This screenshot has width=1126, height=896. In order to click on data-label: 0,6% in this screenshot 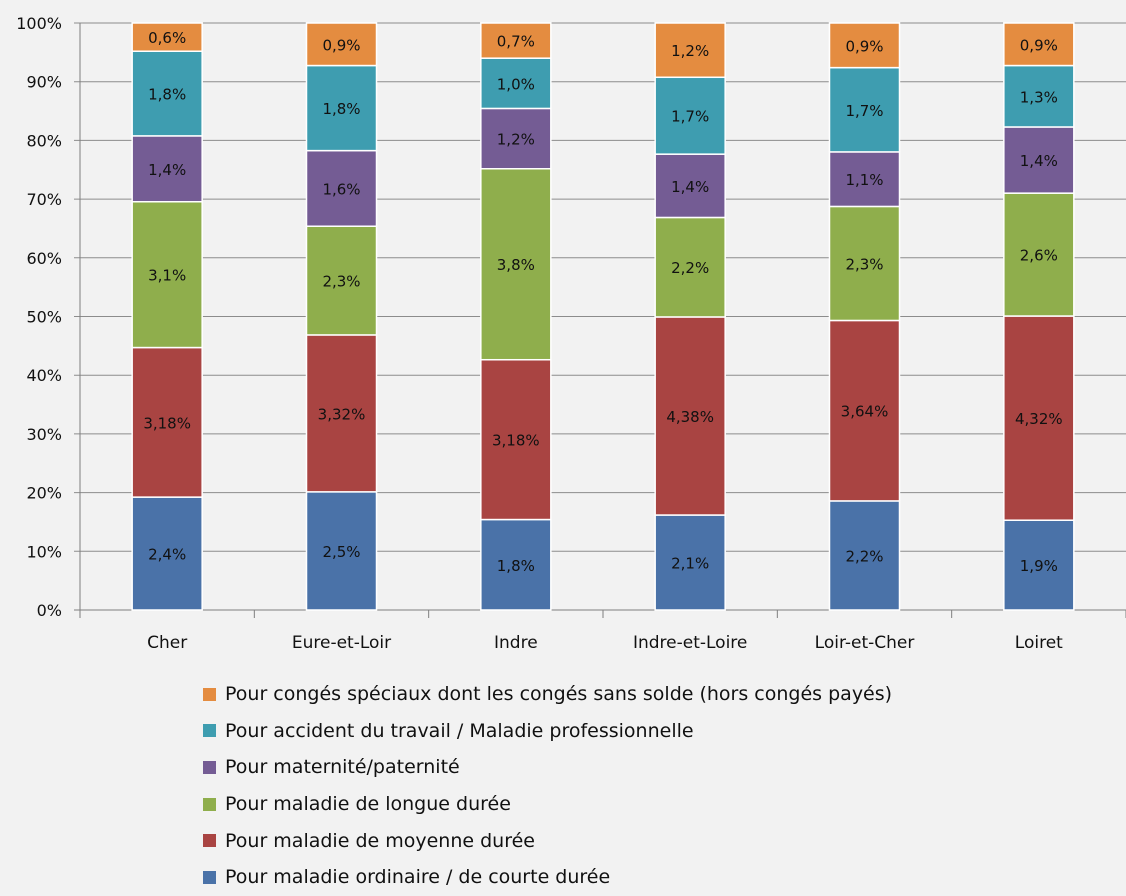, I will do `click(167, 38)`.